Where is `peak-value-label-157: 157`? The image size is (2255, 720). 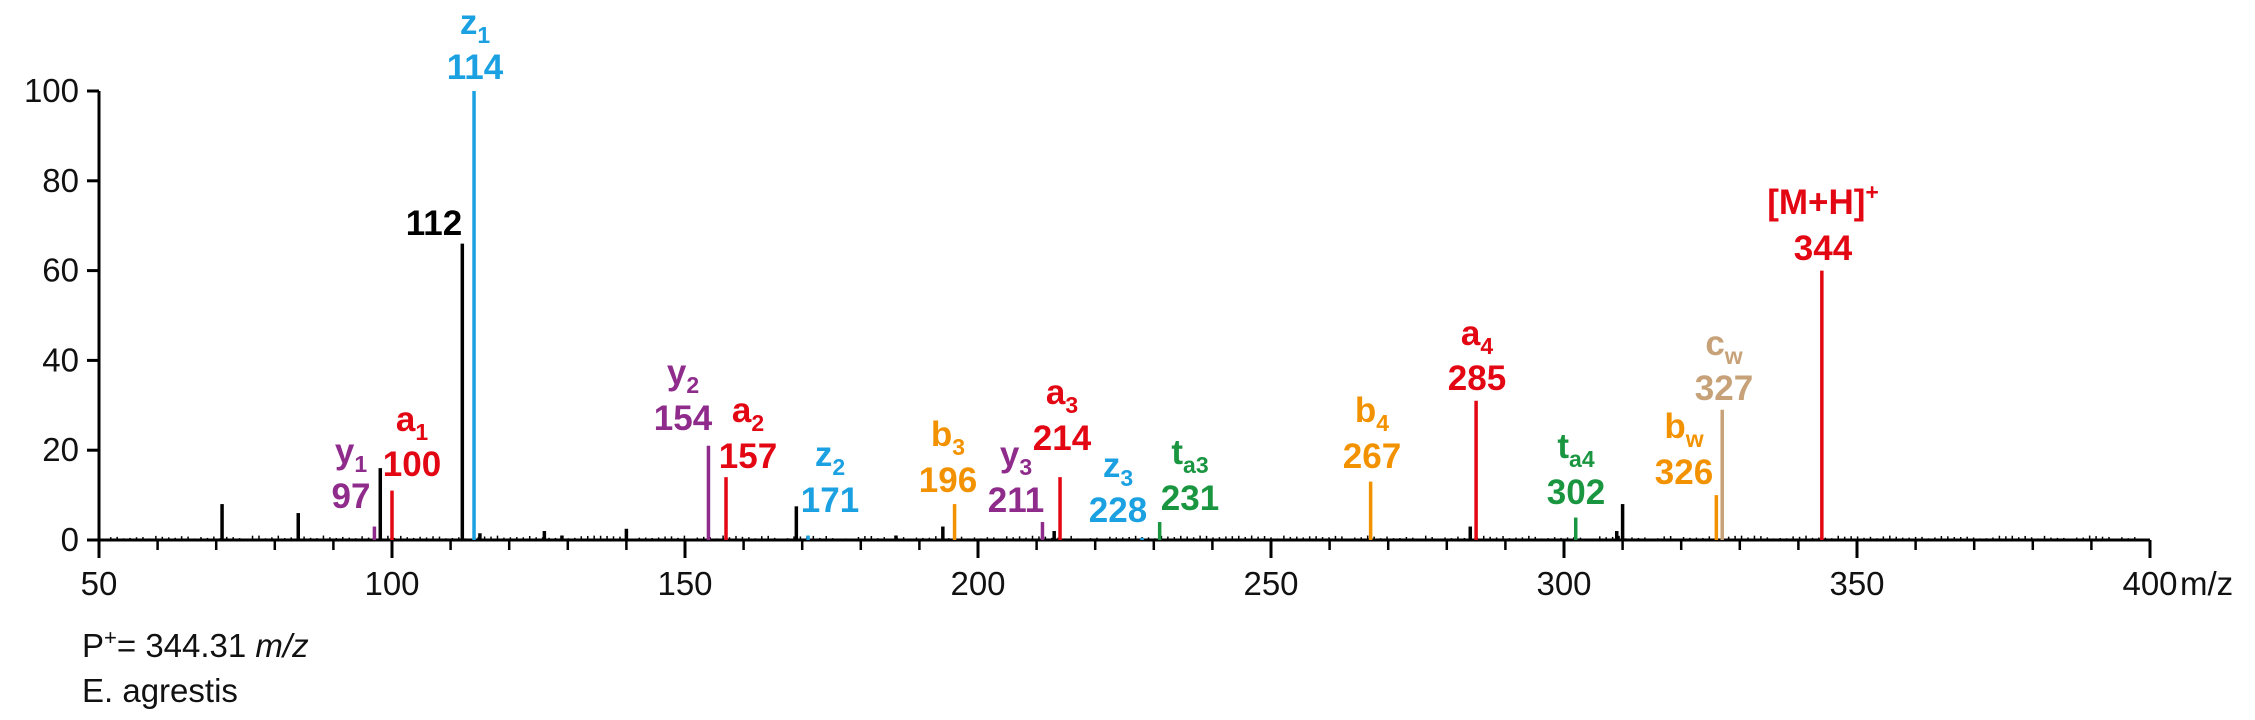
peak-value-label-157: 157 is located at coordinates (748, 456).